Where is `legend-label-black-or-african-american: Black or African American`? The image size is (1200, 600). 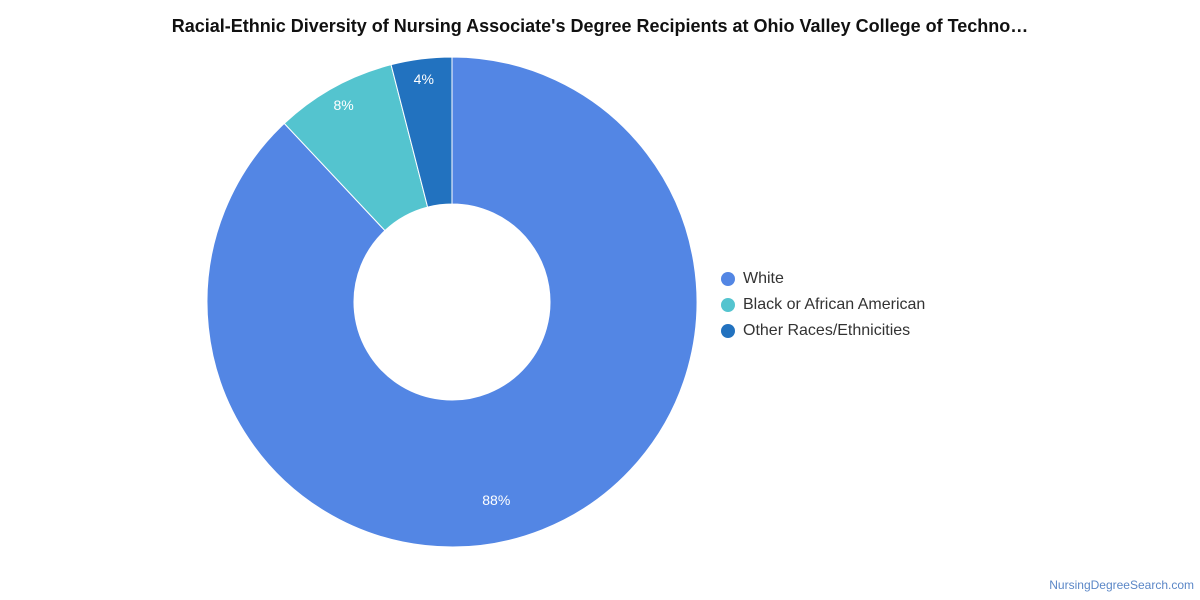 legend-label-black-or-african-american: Black or African American is located at coordinates (834, 304).